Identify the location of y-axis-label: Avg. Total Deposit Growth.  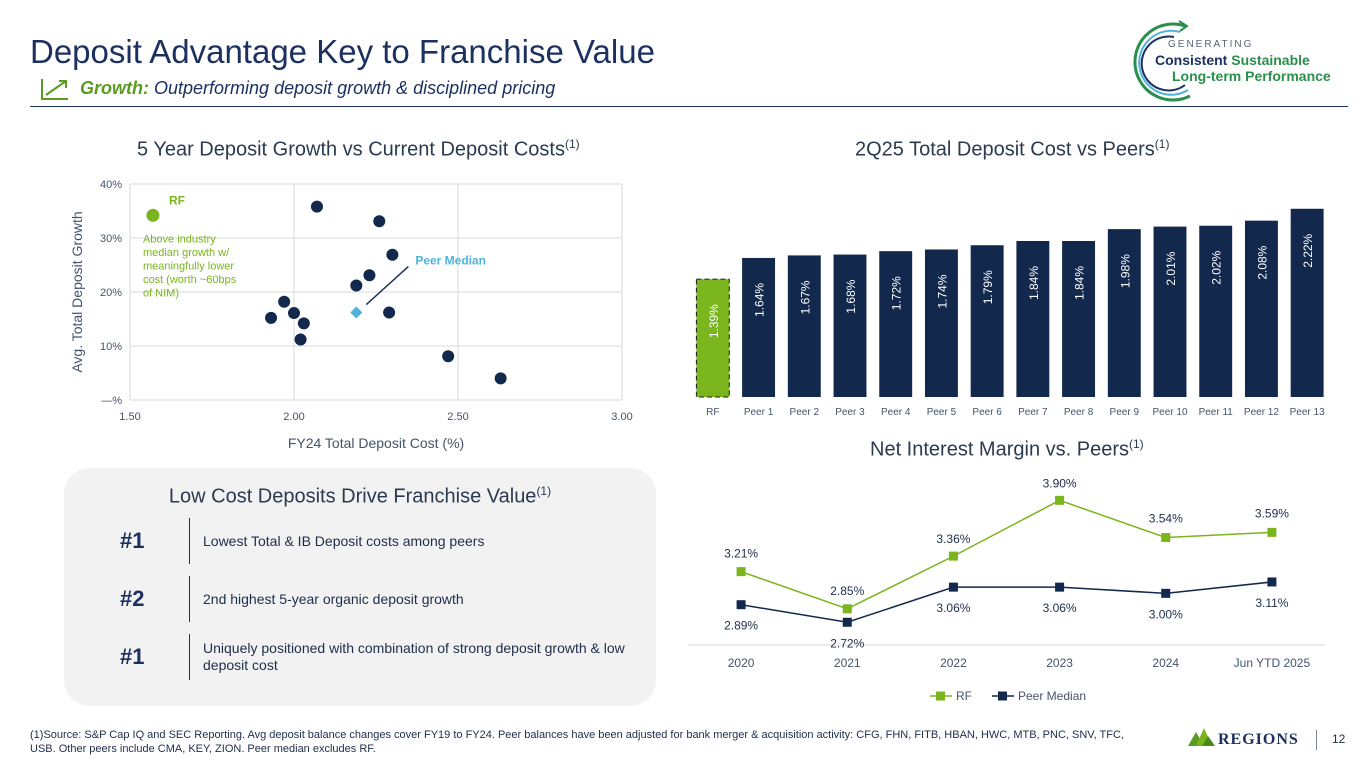
(77, 291).